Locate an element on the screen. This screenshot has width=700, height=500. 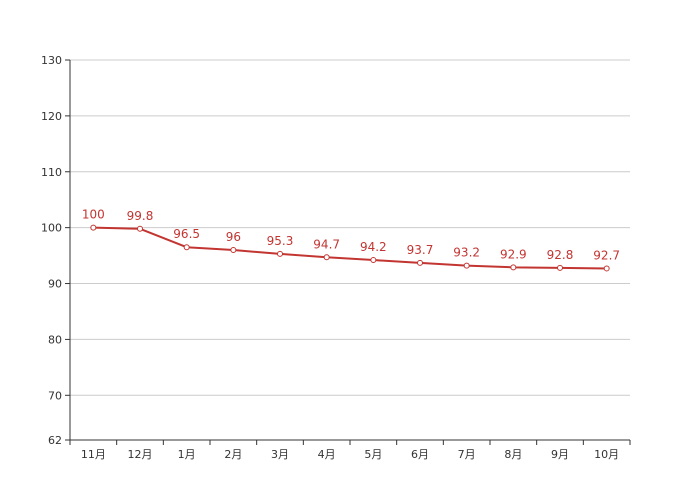
x-tick-label: 10月 is located at coordinates (606, 454).